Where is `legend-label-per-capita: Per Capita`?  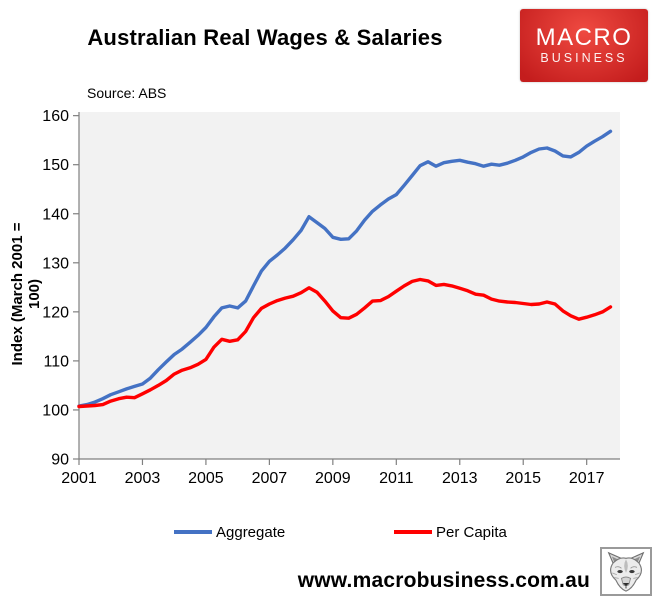 legend-label-per-capita: Per Capita is located at coordinates (471, 532).